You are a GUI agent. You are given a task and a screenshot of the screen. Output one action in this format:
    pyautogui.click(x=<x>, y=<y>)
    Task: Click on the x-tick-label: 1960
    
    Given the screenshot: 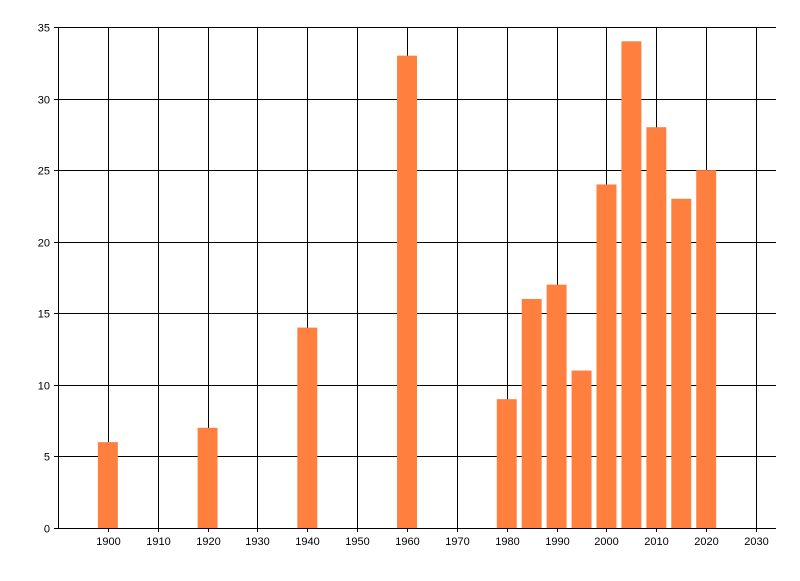 What is the action you would take?
    pyautogui.click(x=407, y=542)
    